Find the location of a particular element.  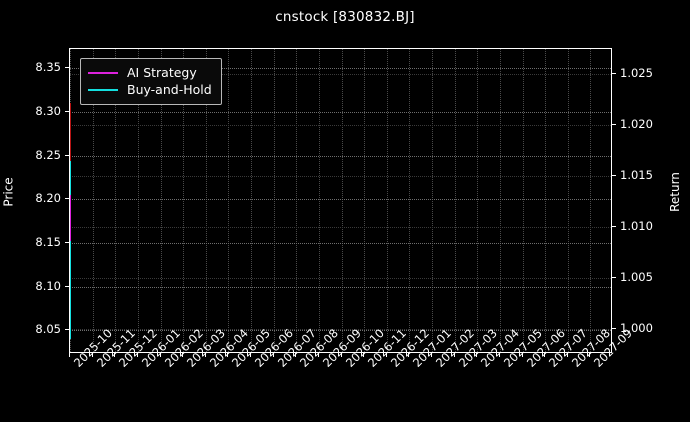

x-tick-label: 2027-02 is located at coordinates (455, 348).